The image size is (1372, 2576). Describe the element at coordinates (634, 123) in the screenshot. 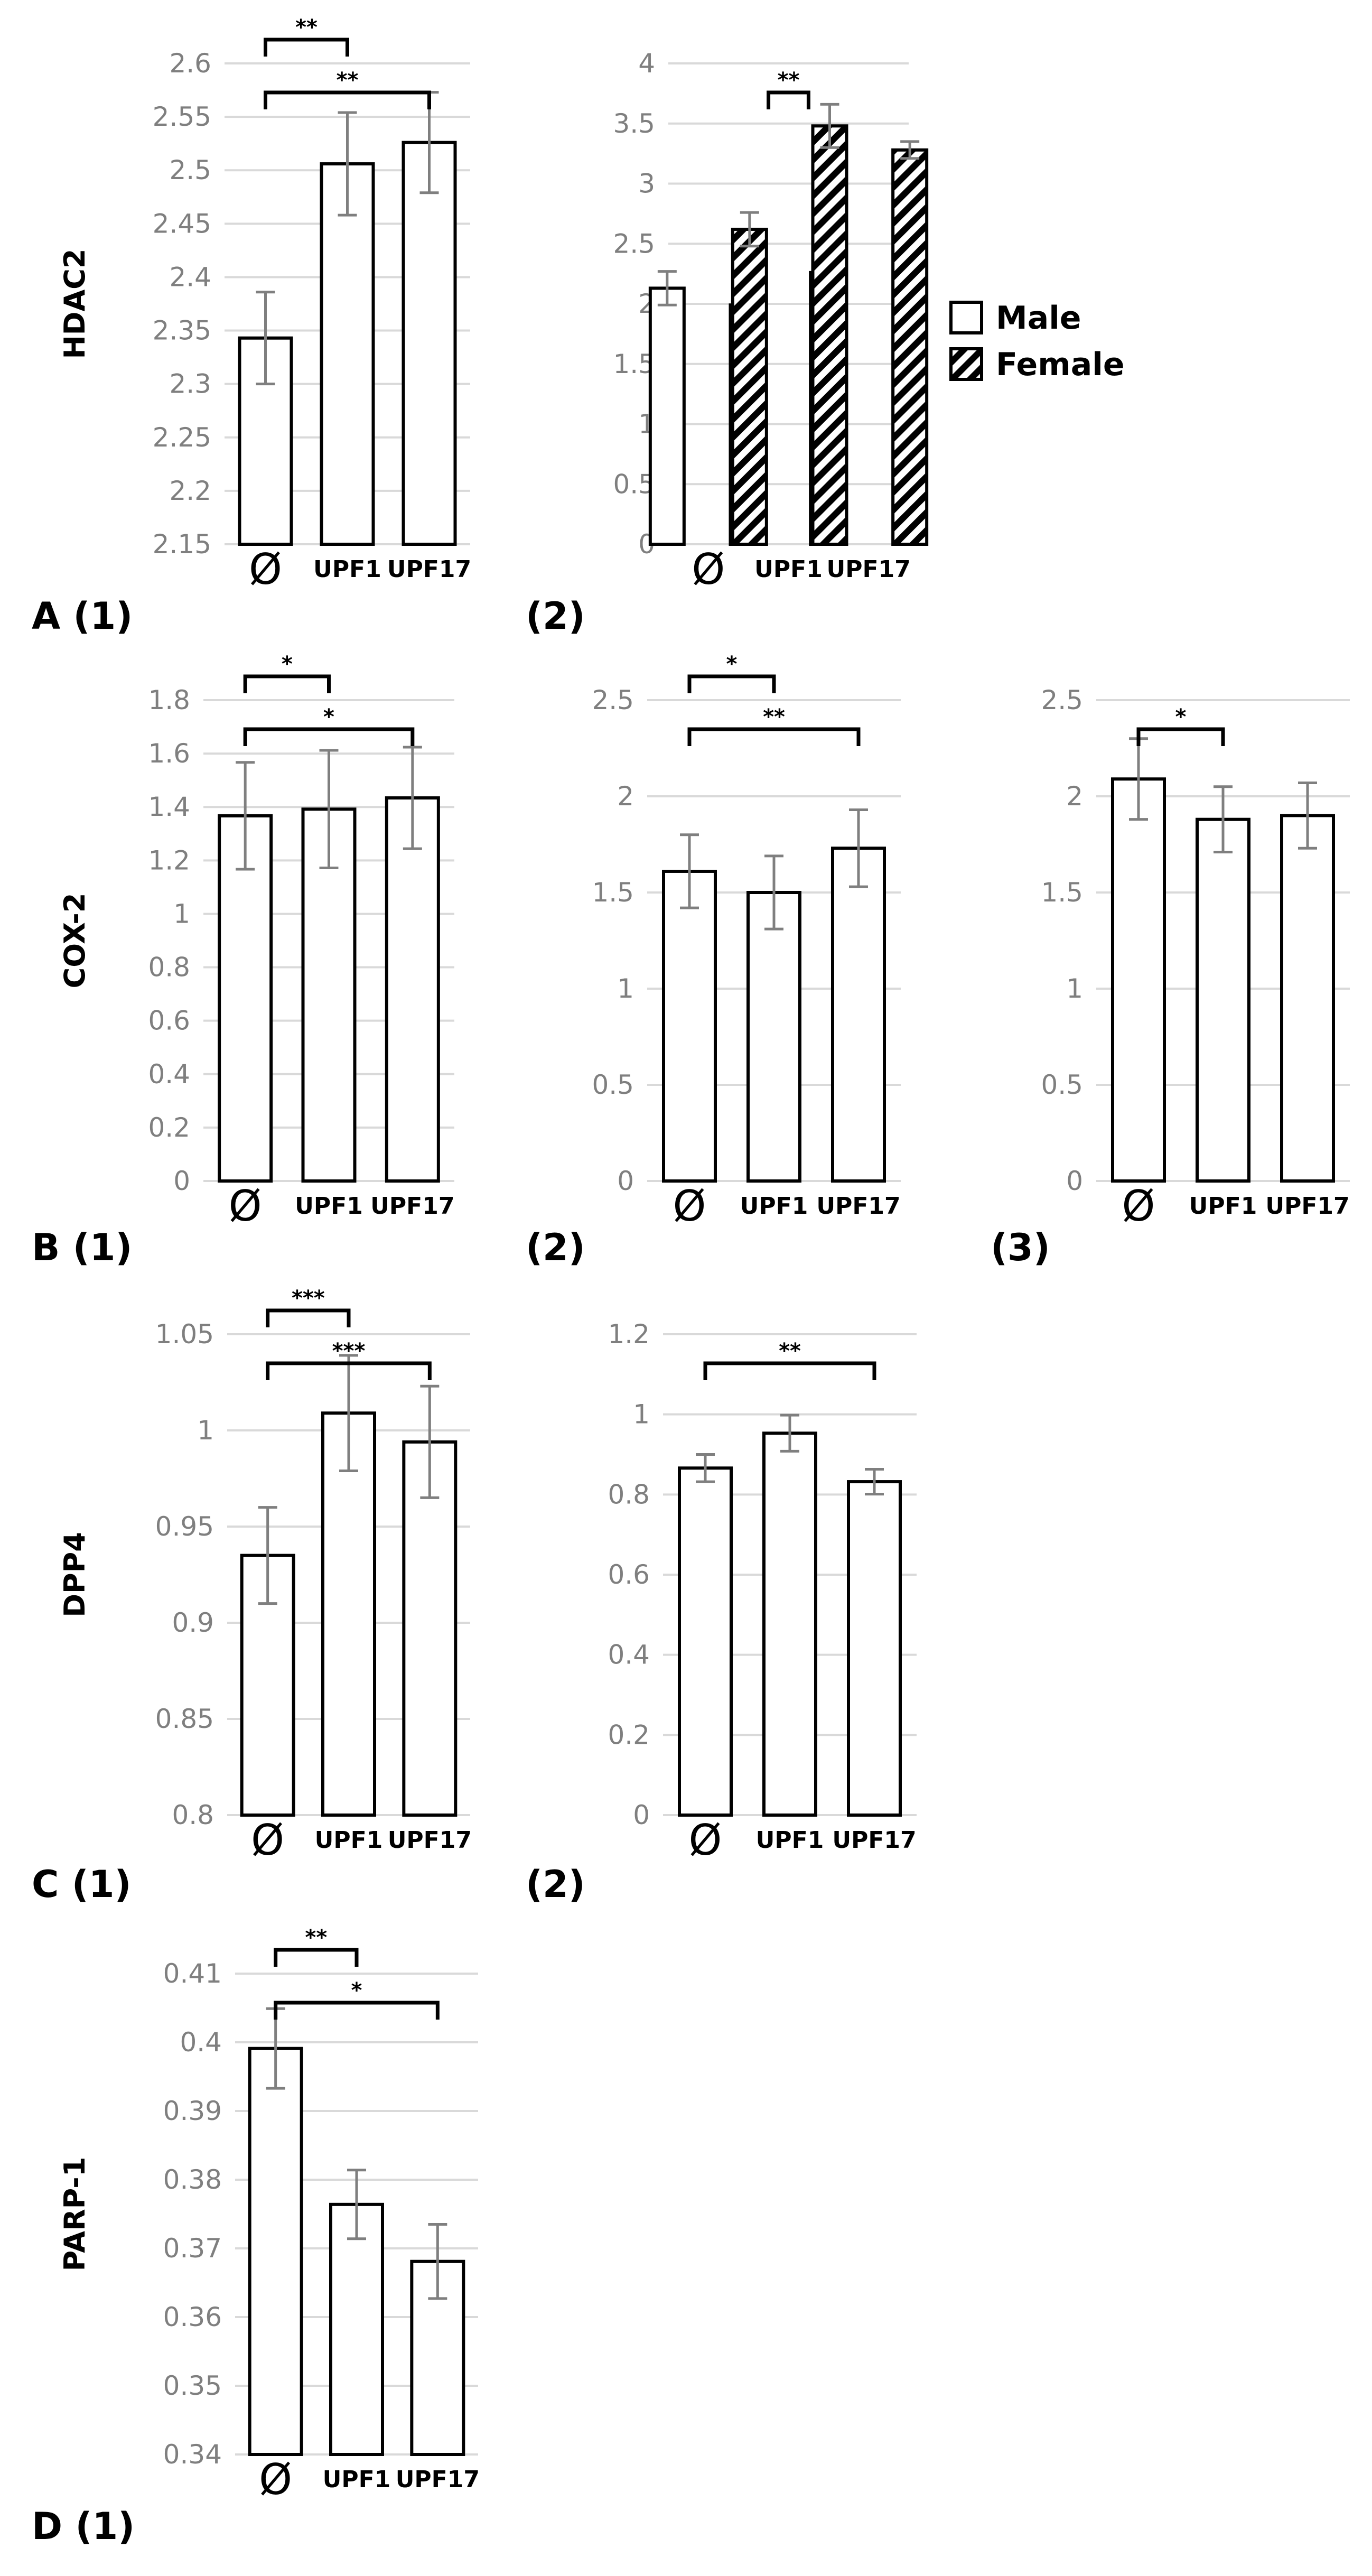

I see `y-tick-label: 3.5` at that location.